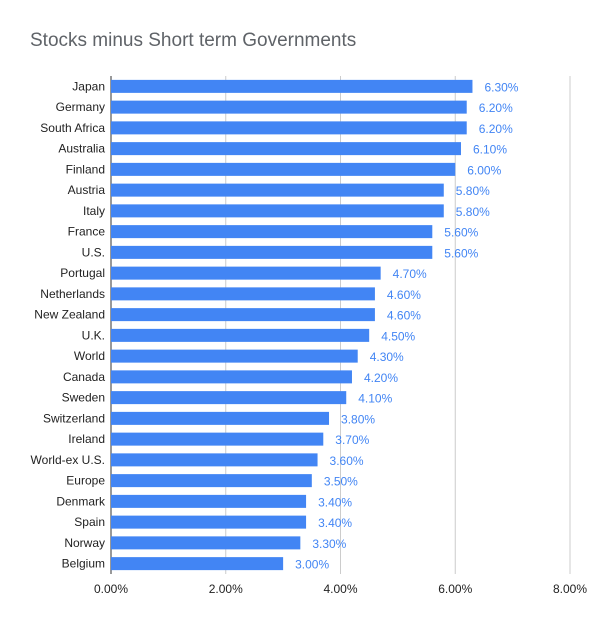 This screenshot has width=600, height=627. What do you see at coordinates (226, 589) in the screenshot?
I see `x-tick-label: 2.00%` at bounding box center [226, 589].